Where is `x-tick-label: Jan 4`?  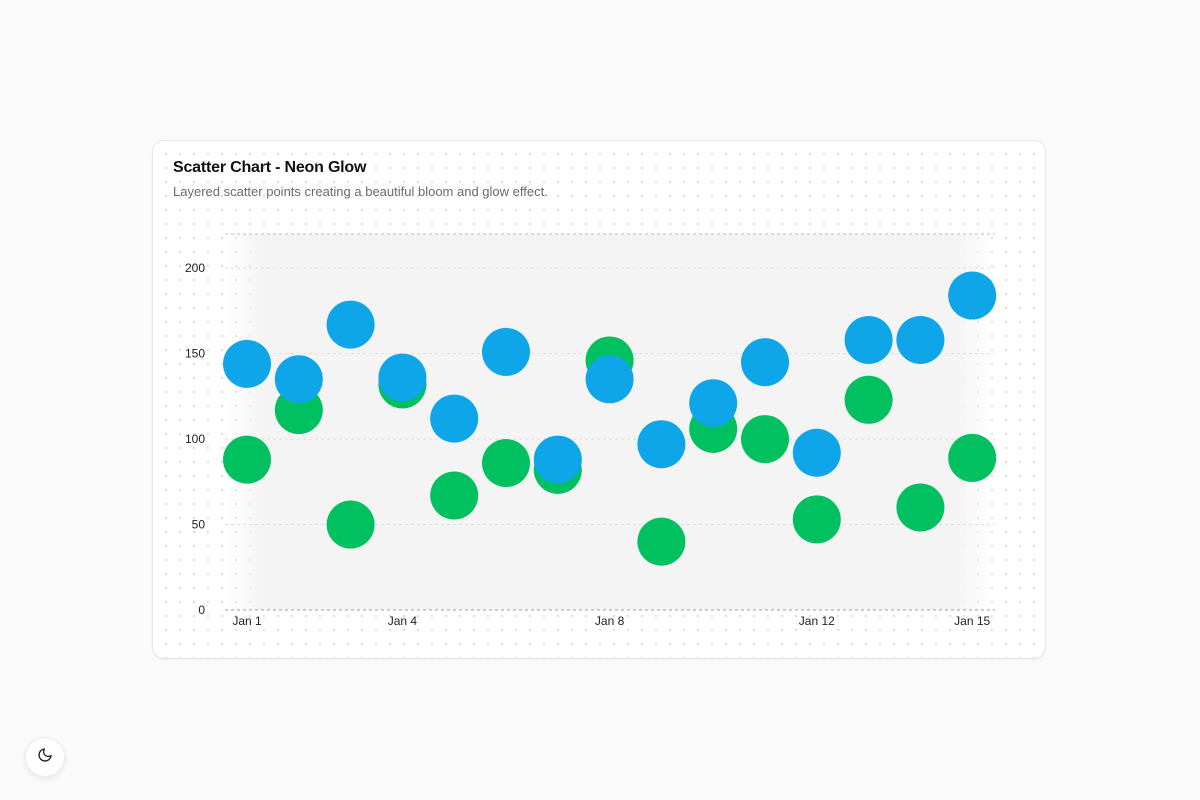
x-tick-label: Jan 4 is located at coordinates (403, 621).